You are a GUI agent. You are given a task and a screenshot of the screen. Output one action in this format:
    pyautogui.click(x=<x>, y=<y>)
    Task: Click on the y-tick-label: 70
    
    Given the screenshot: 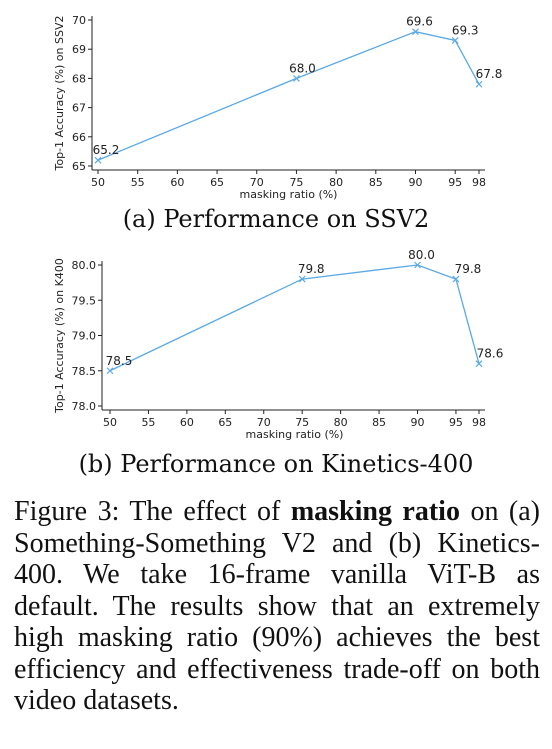 What is the action you would take?
    pyautogui.click(x=79, y=20)
    